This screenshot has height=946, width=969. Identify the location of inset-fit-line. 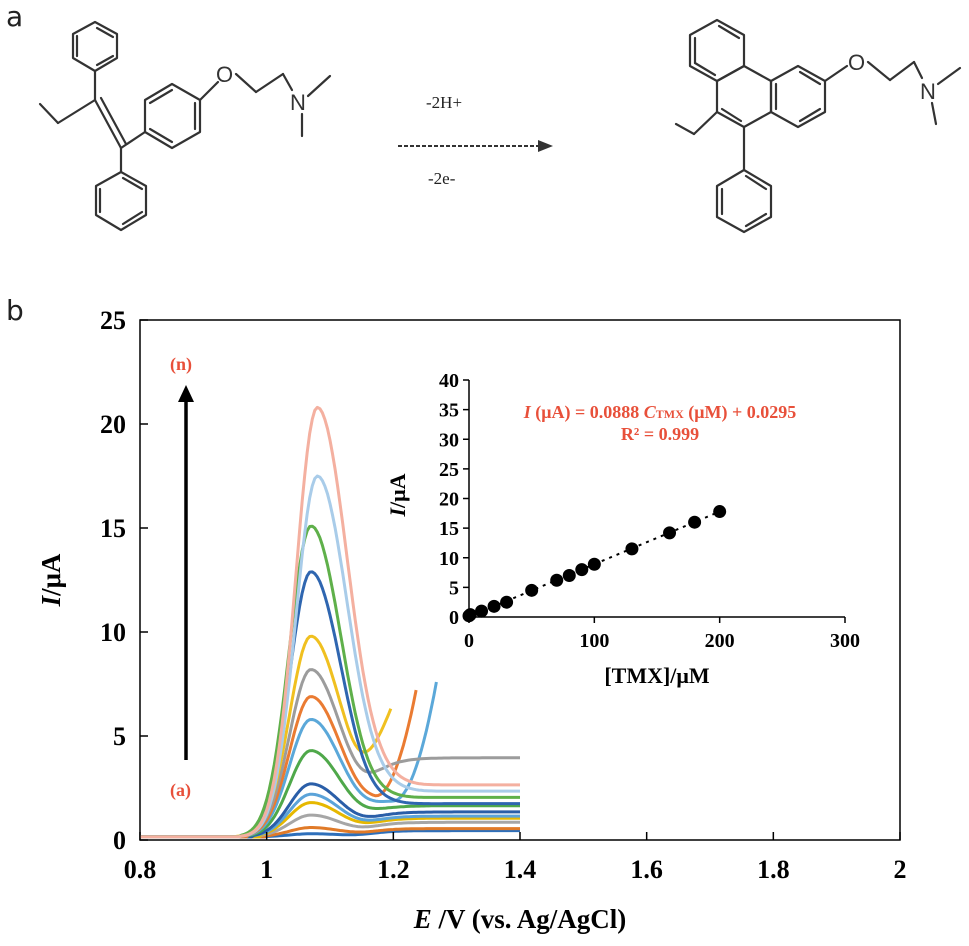
(594, 564).